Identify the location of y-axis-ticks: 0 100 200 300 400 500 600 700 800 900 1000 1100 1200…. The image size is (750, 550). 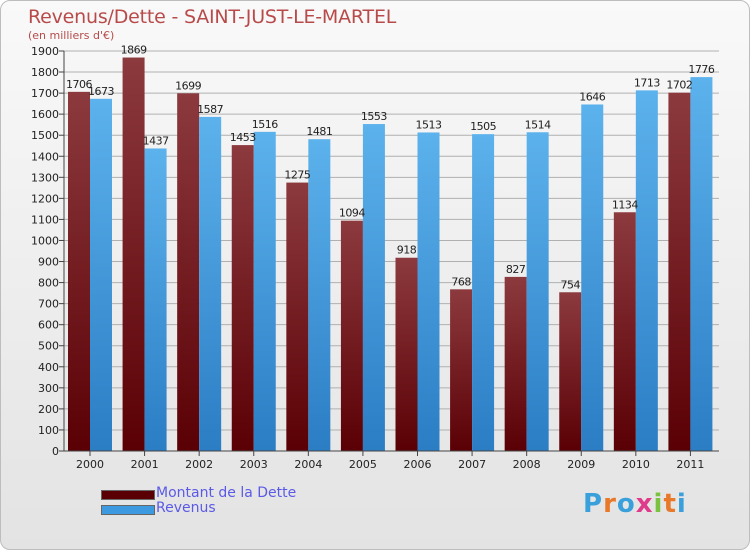
(47, 251).